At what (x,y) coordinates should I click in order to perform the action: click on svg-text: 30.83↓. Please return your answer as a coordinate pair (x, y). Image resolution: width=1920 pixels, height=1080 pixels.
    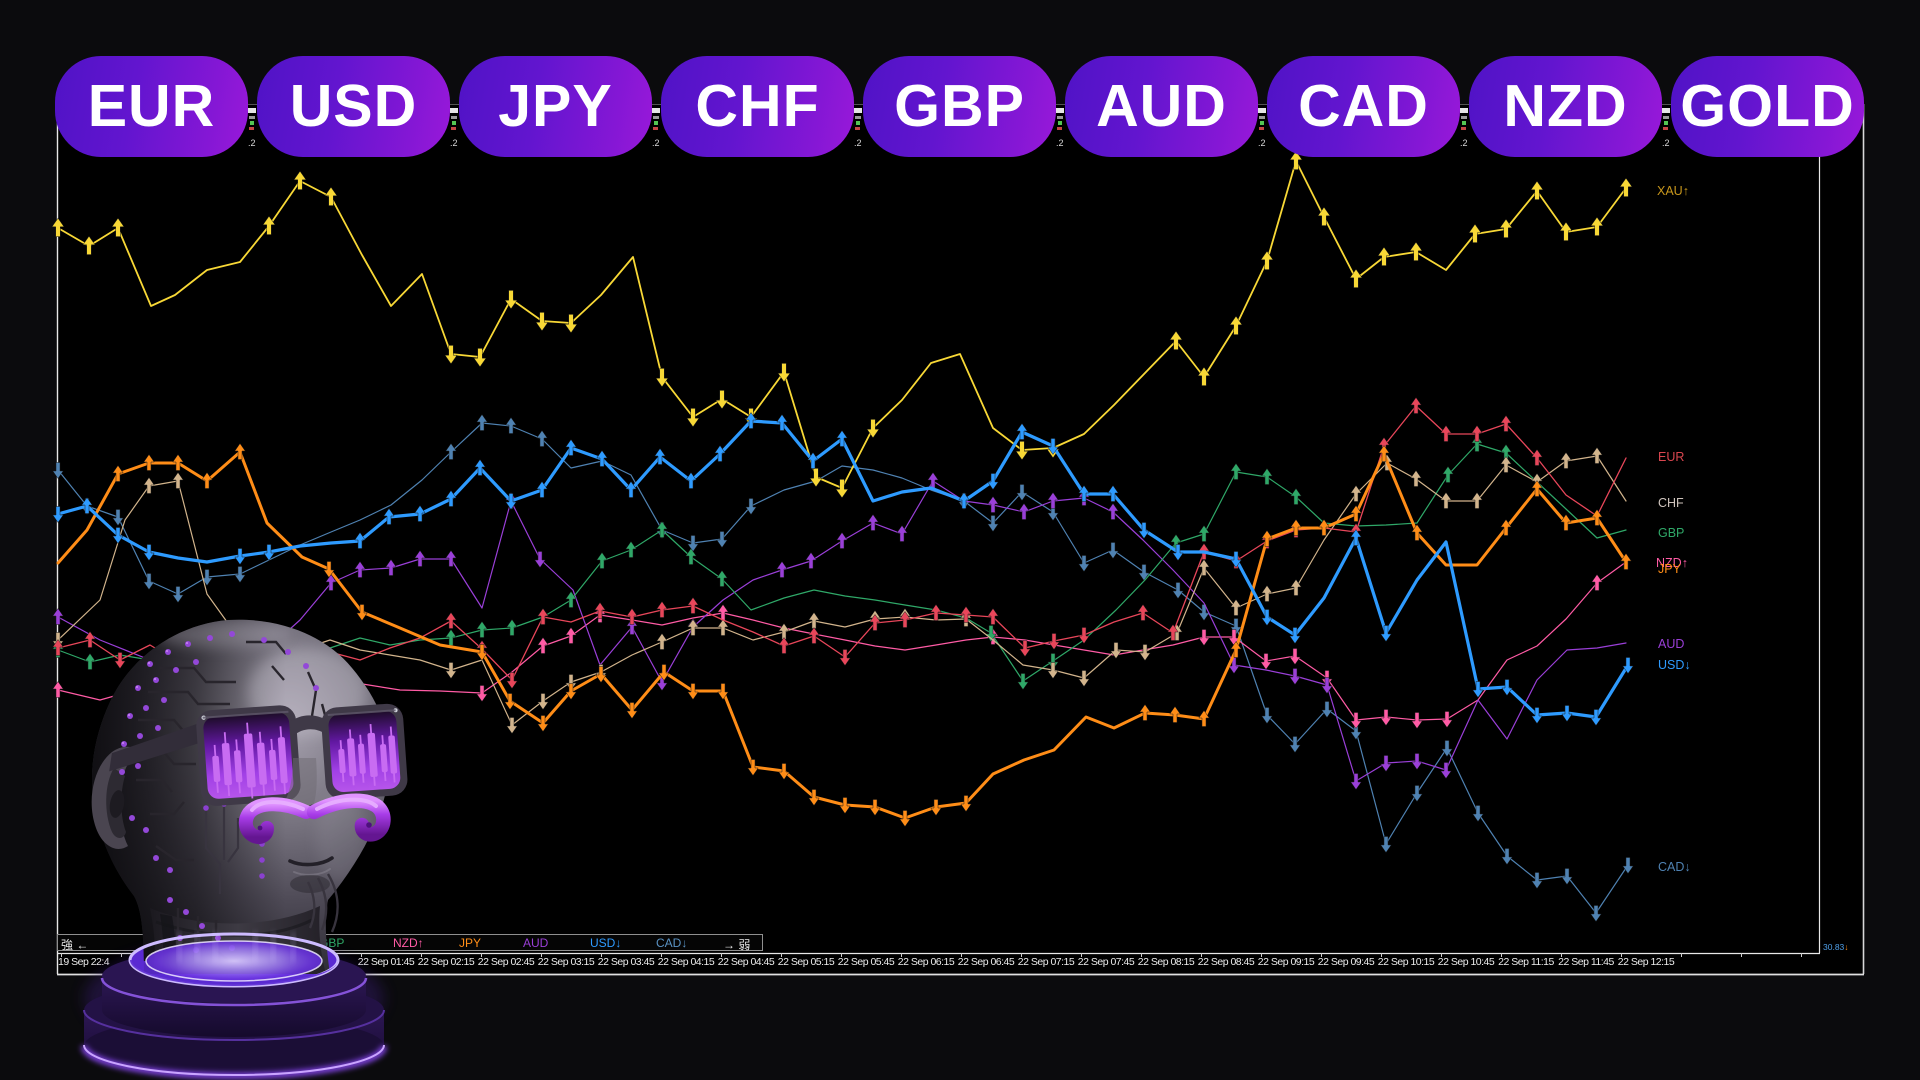
    Looking at the image, I should click on (1836, 947).